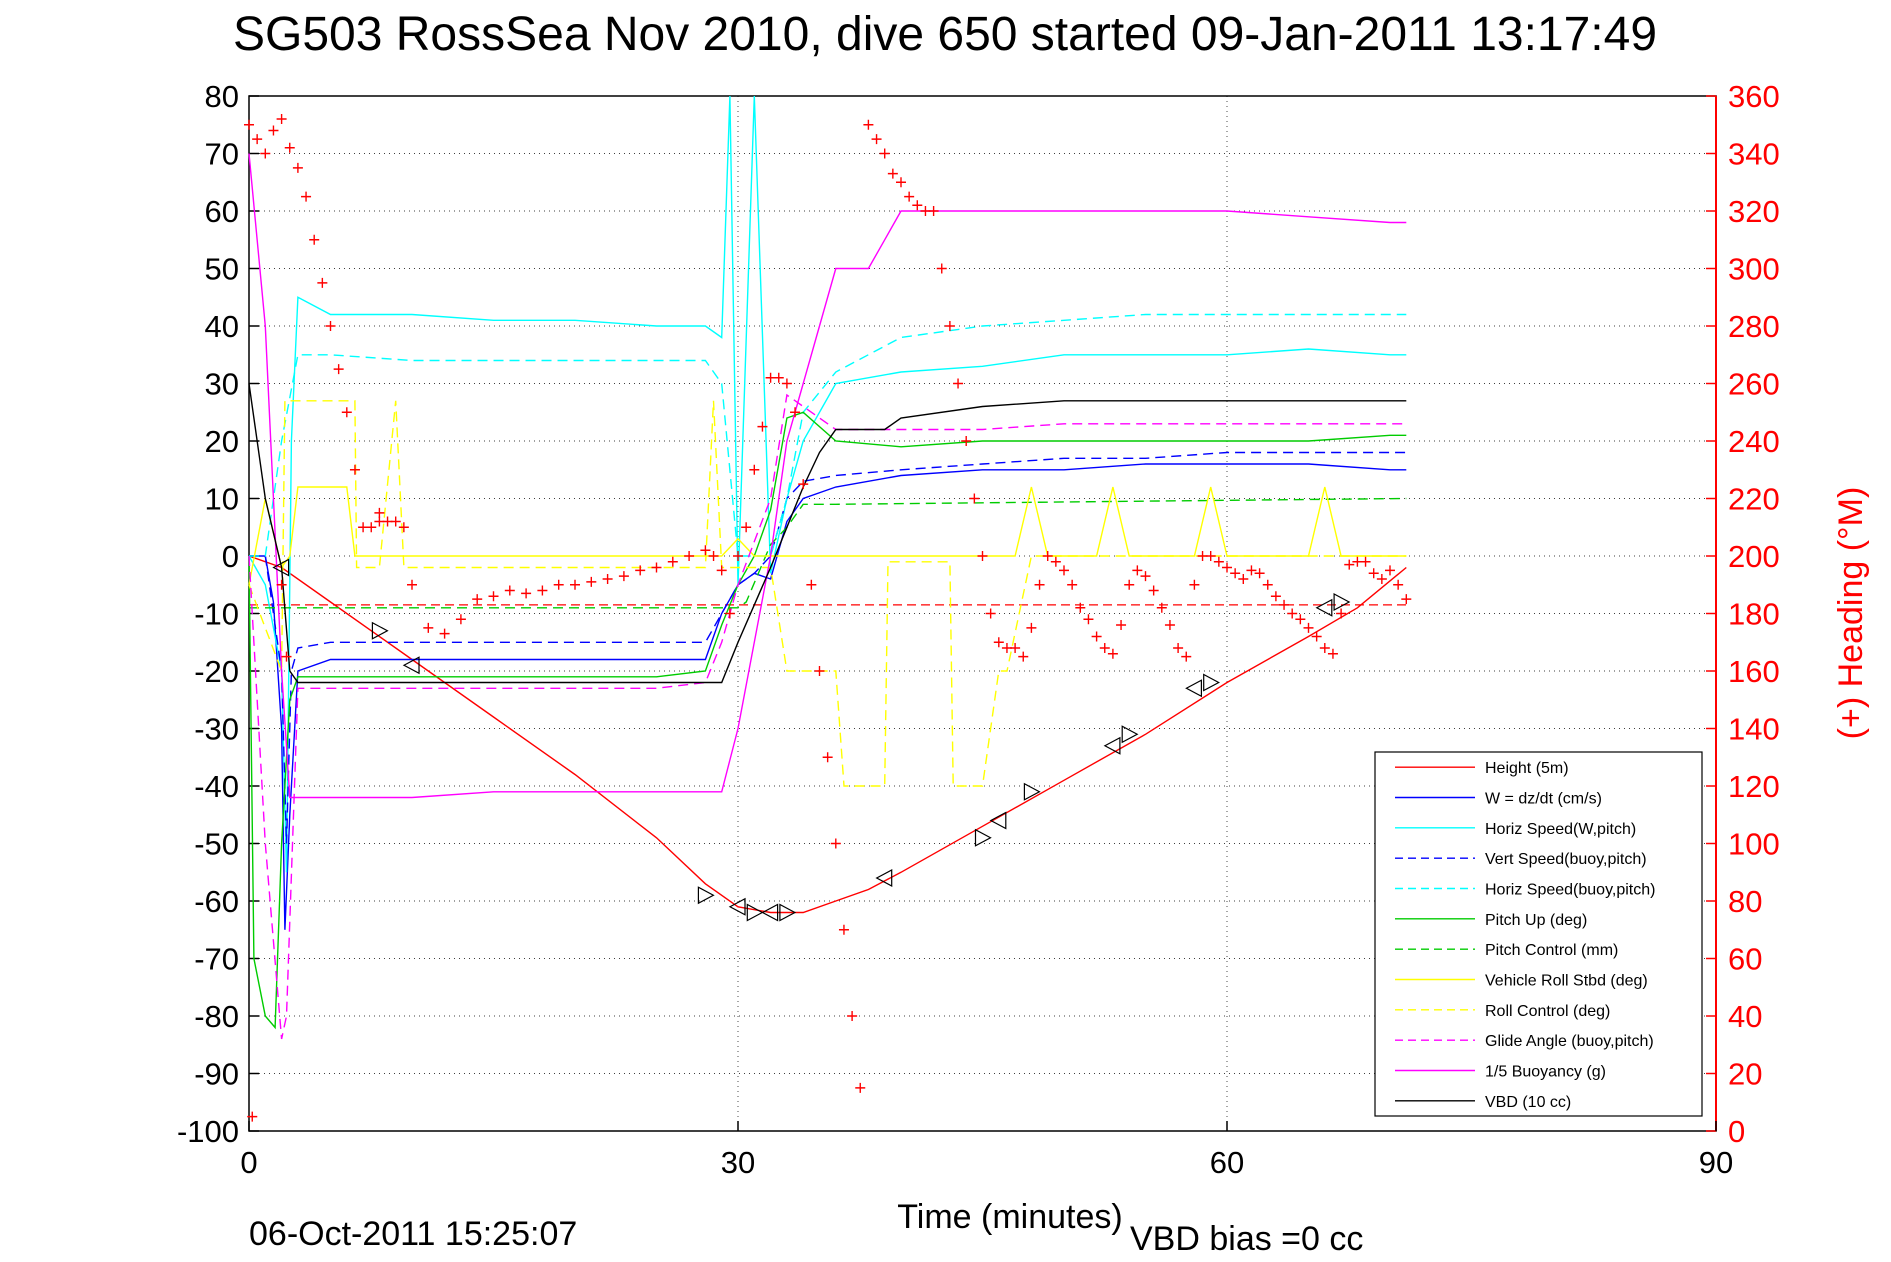 The height and width of the screenshot is (1262, 1891). I want to click on legend-label: Height (5m), so click(1527, 768).